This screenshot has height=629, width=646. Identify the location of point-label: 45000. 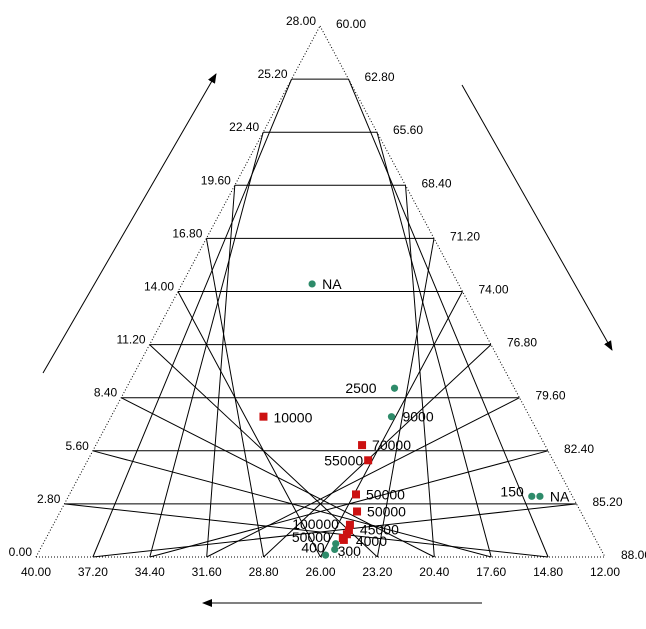
(379, 529).